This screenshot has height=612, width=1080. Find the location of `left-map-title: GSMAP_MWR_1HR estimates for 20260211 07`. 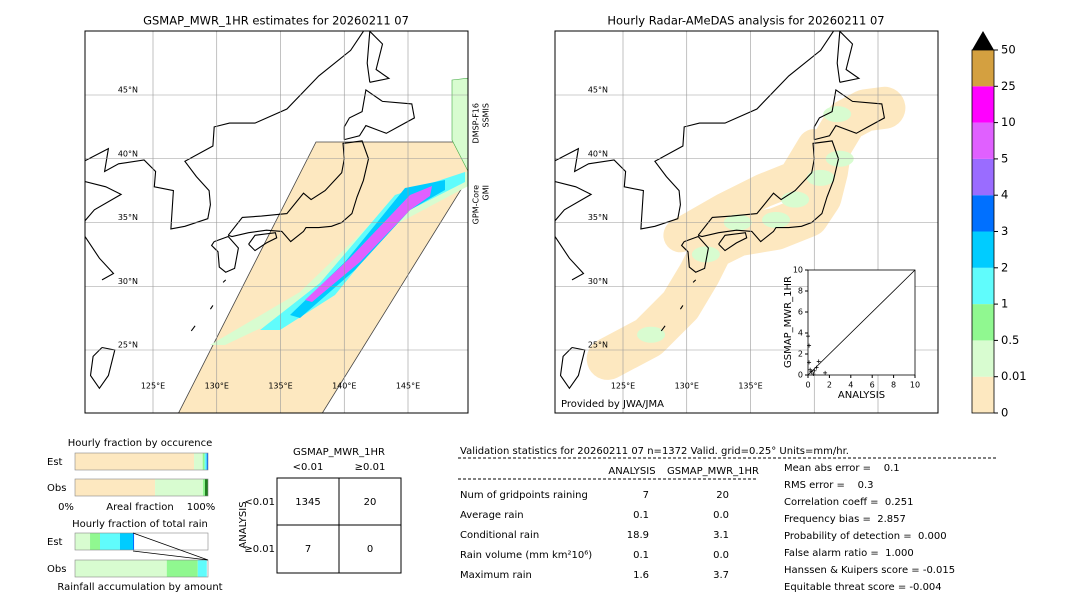

left-map-title: GSMAP_MWR_1HR estimates for 20260211 07 is located at coordinates (276, 21).